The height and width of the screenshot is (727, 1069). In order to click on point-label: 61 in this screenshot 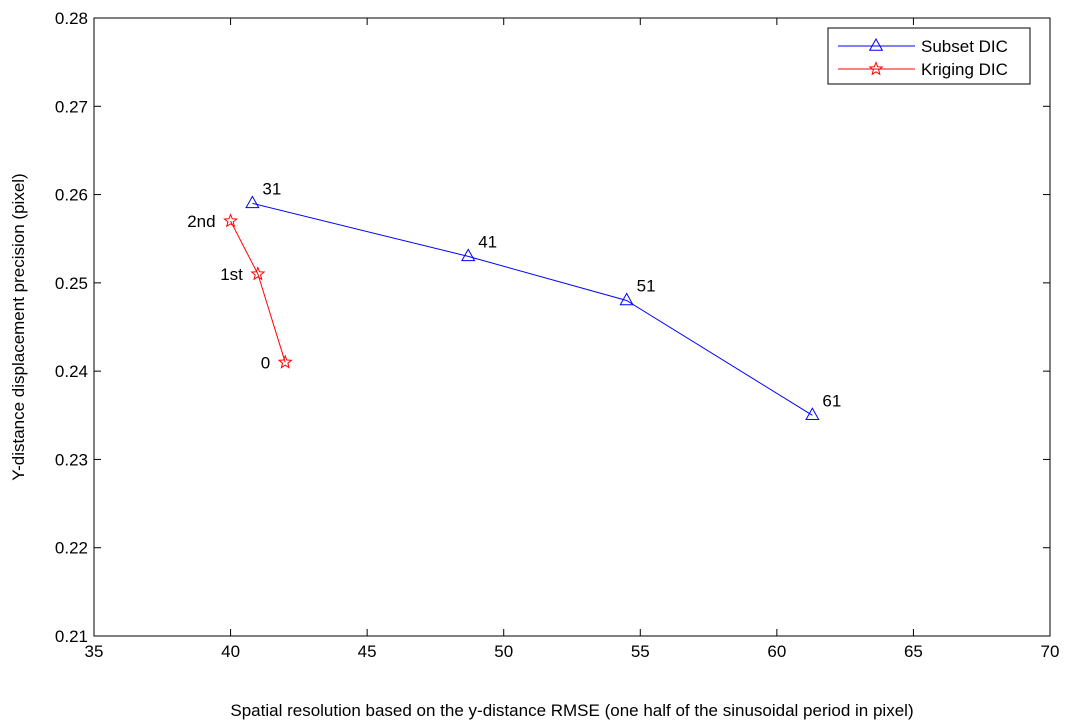, I will do `click(831, 400)`.